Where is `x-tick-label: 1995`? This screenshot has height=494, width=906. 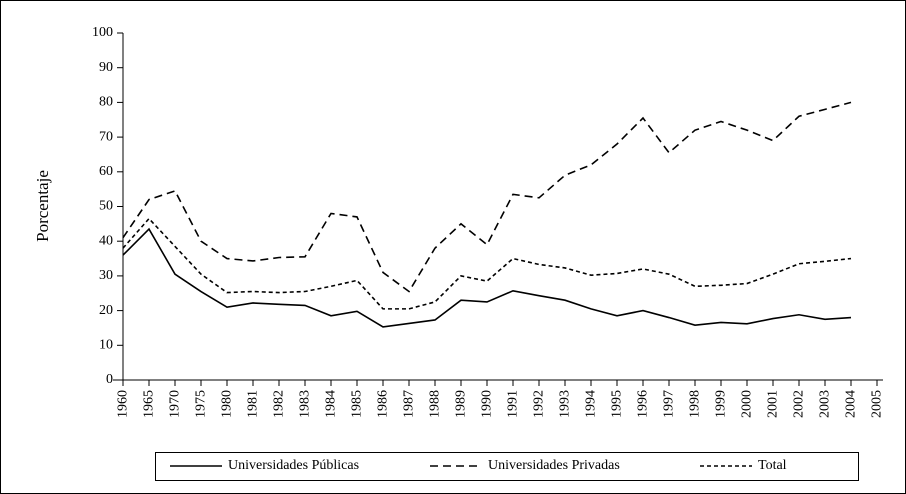 x-tick-label: 1995 is located at coordinates (617, 404).